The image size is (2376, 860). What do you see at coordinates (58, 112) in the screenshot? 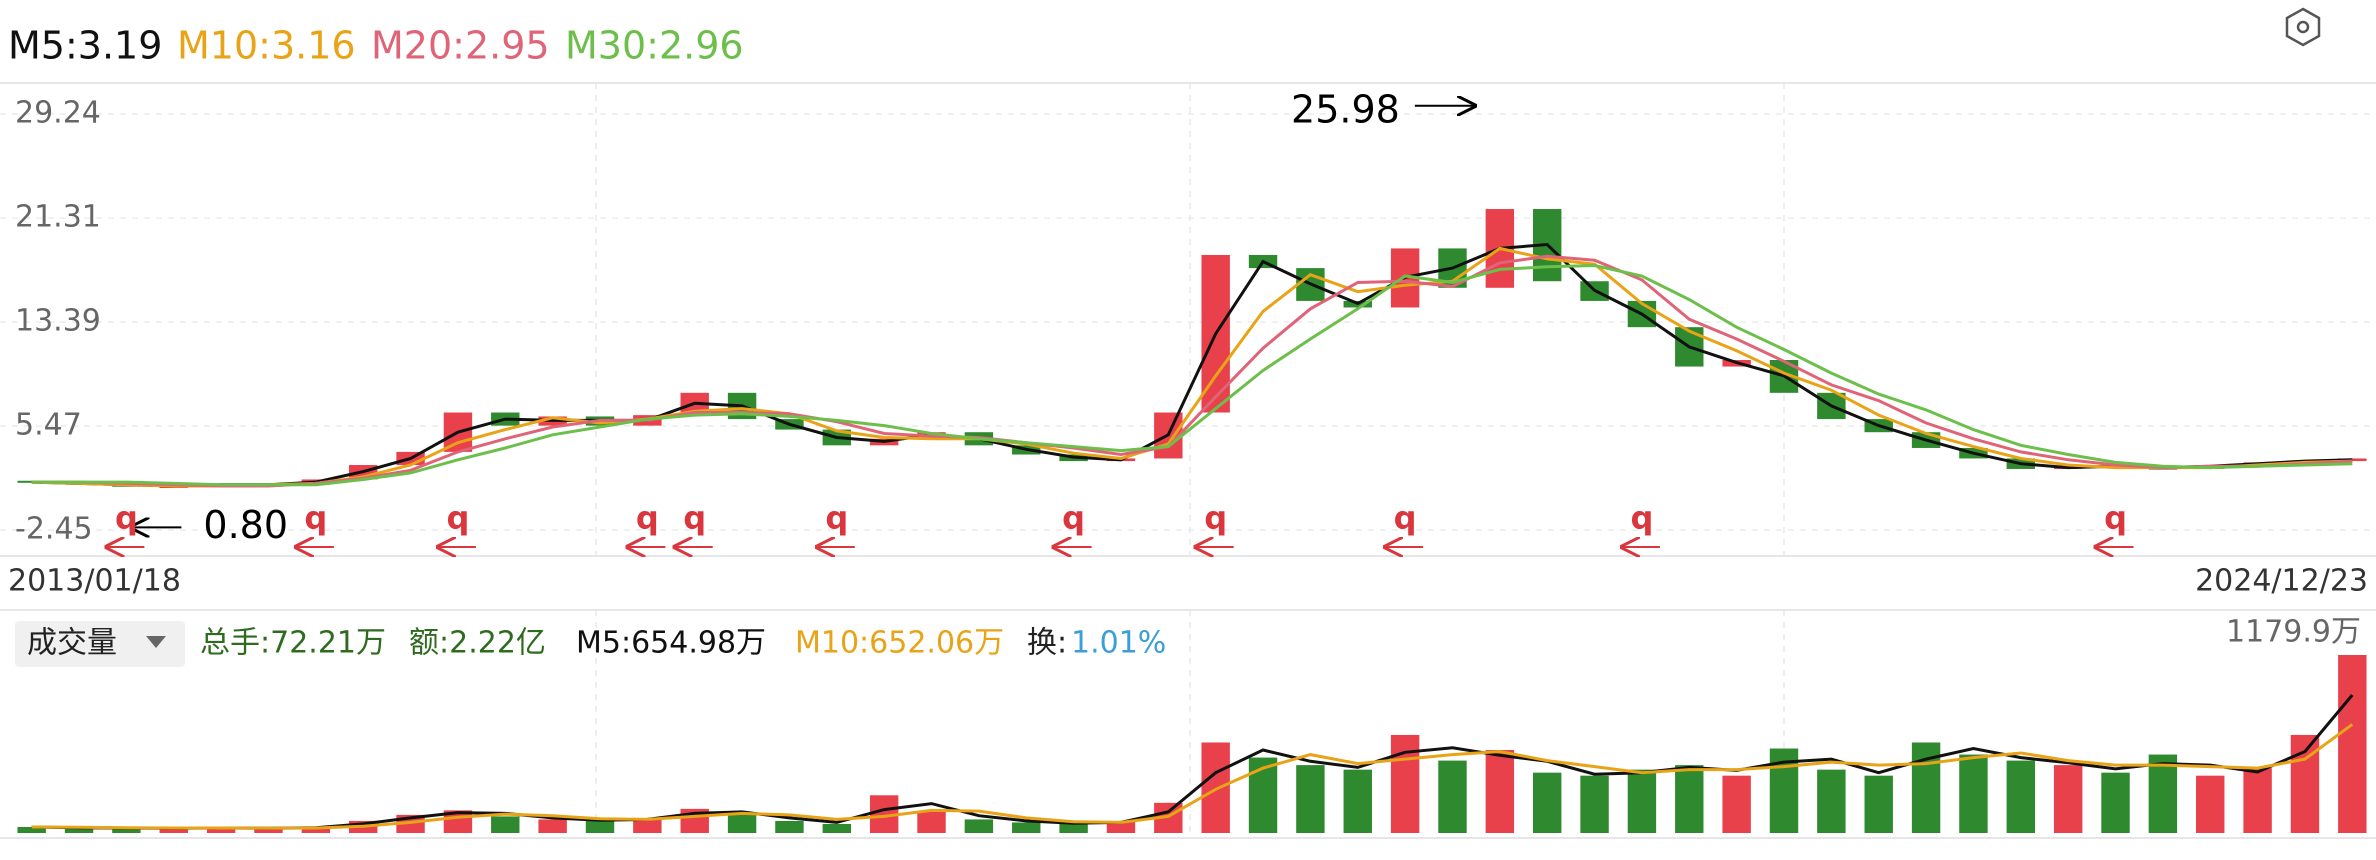
I see `y-tick-label: 29.24` at bounding box center [58, 112].